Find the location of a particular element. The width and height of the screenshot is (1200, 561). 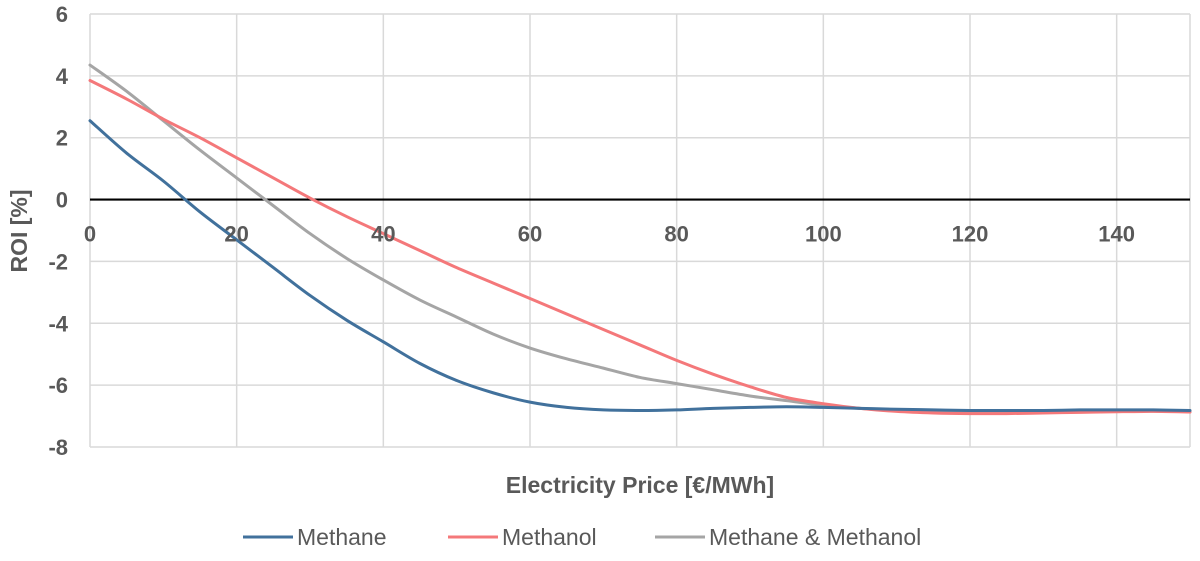

x-tick-label: 80 is located at coordinates (676, 234).